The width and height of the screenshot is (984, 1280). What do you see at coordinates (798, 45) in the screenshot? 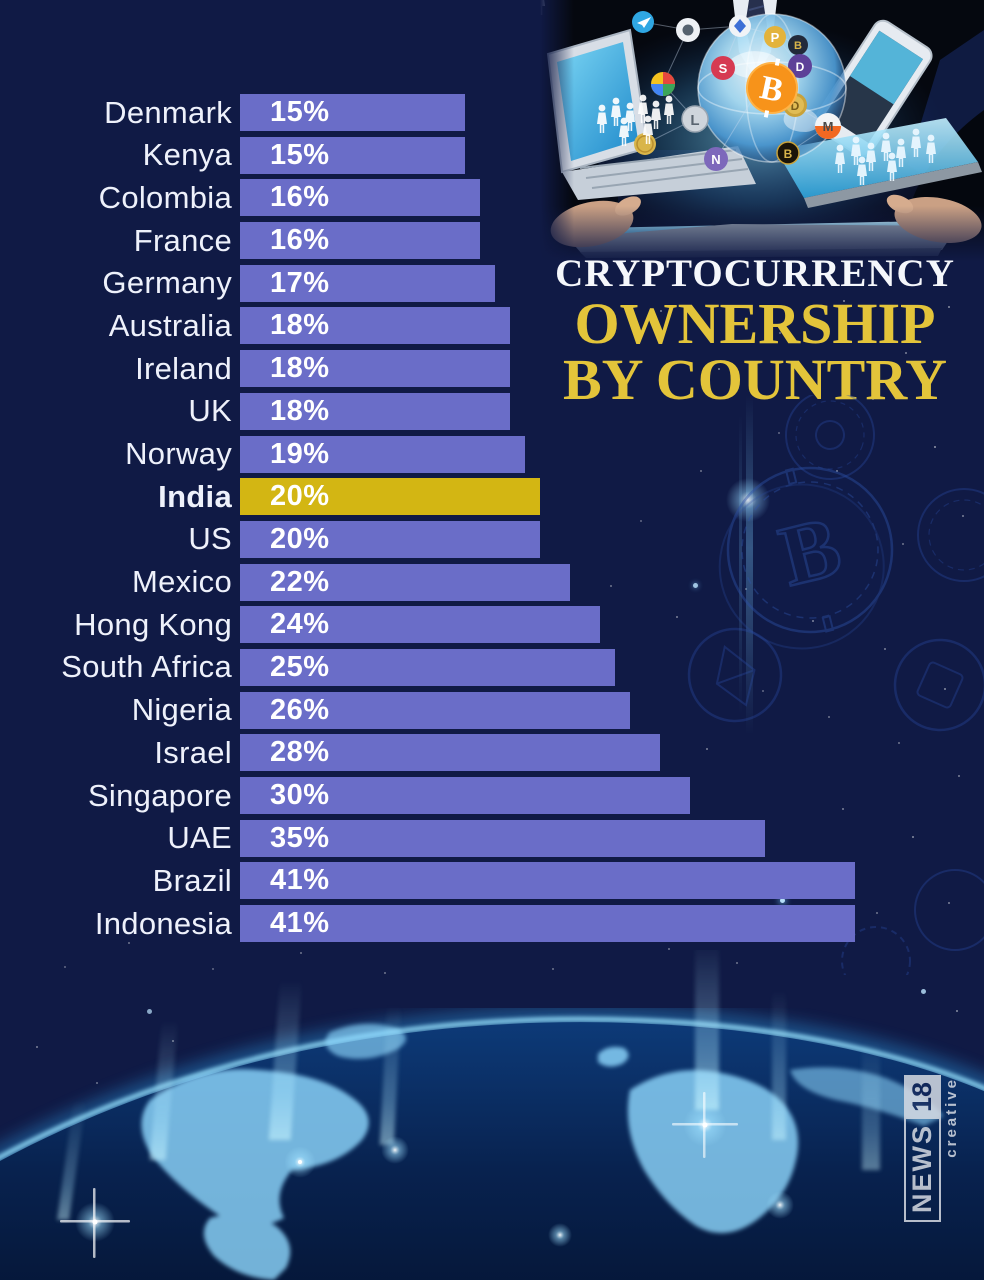
I see `dark-btc-icon: B` at bounding box center [798, 45].